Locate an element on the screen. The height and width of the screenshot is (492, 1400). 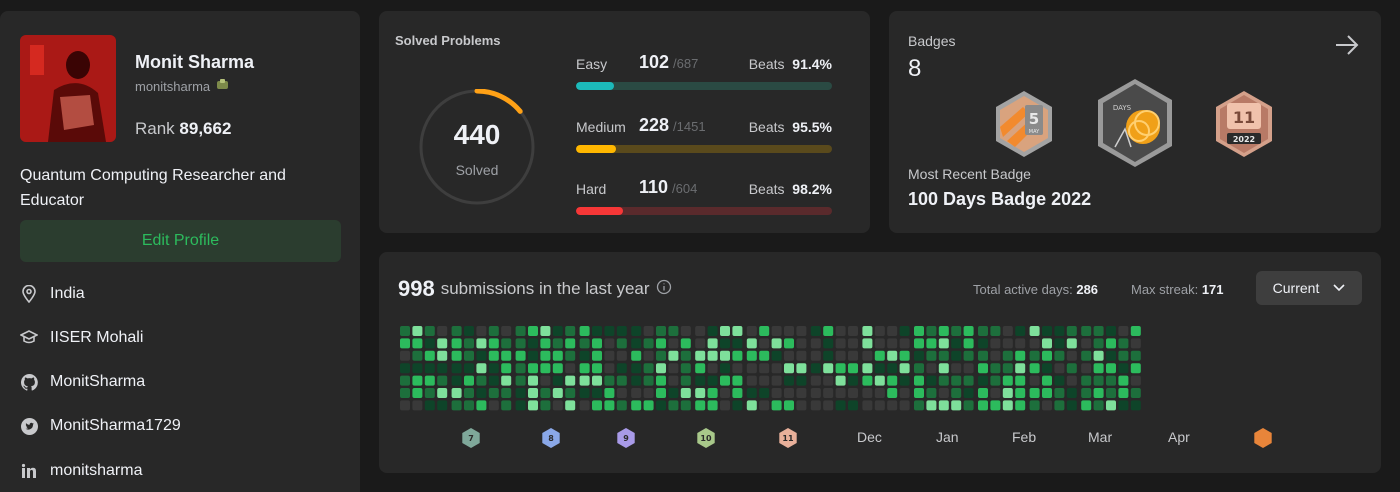
may-badge-icon: 5 MAY is located at coordinates (1024, 124).